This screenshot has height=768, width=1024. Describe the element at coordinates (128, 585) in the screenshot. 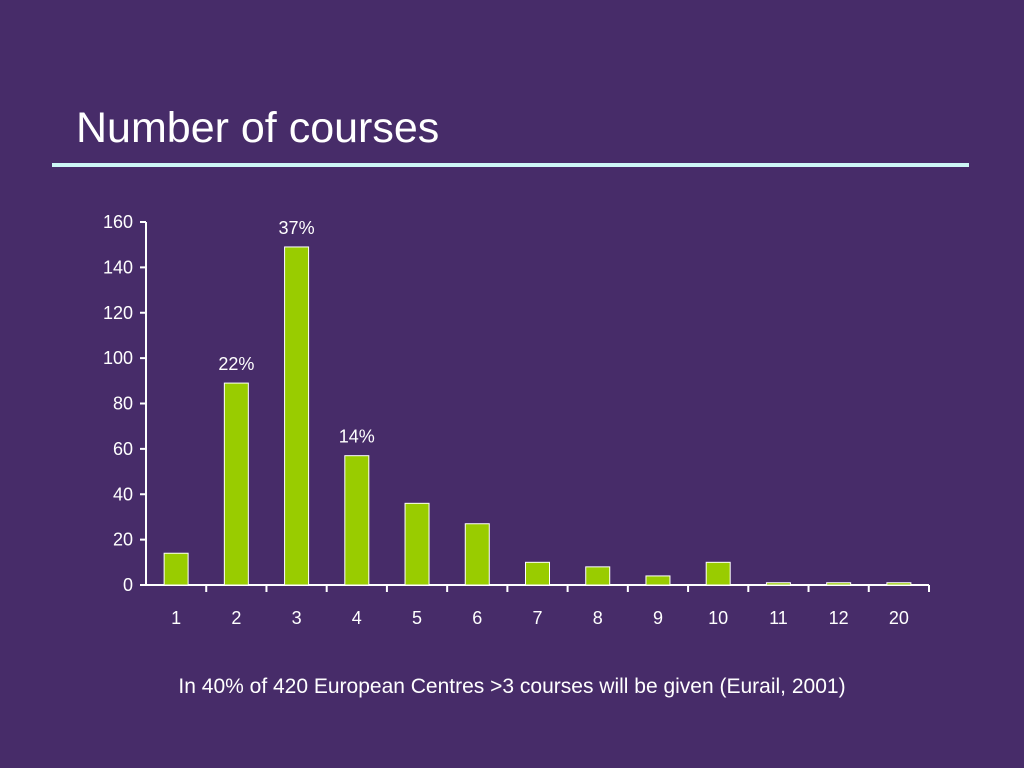

I see `y-tick-label: 0` at that location.